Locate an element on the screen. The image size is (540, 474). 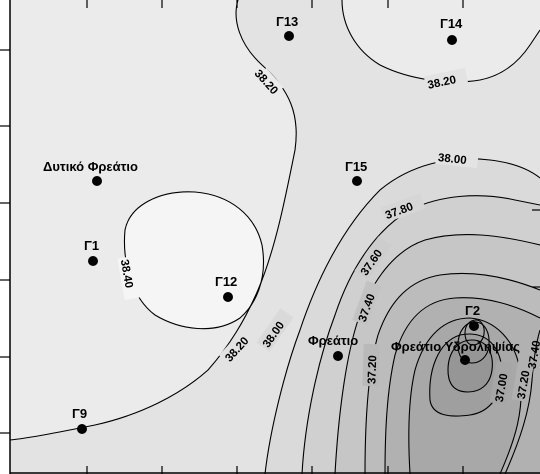
well-point-g14 is located at coordinates (452, 40).